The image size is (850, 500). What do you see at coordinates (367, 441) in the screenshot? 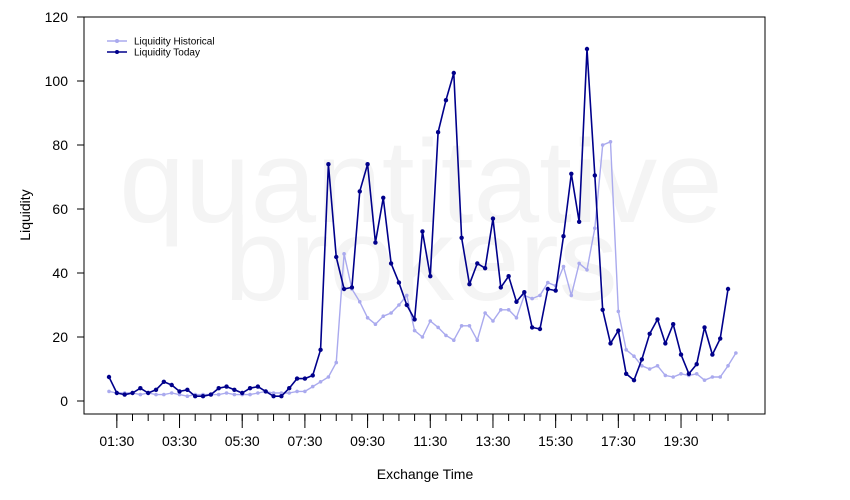
I see `x-tick-label: 09:30` at bounding box center [367, 441].